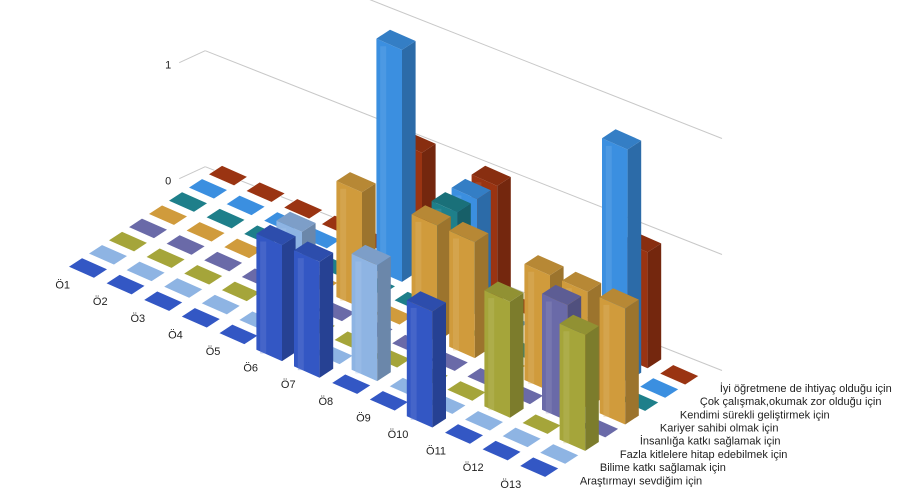 This screenshot has height=489, width=903. Describe the element at coordinates (138, 319) in the screenshot. I see `category-label: Ö3` at that location.